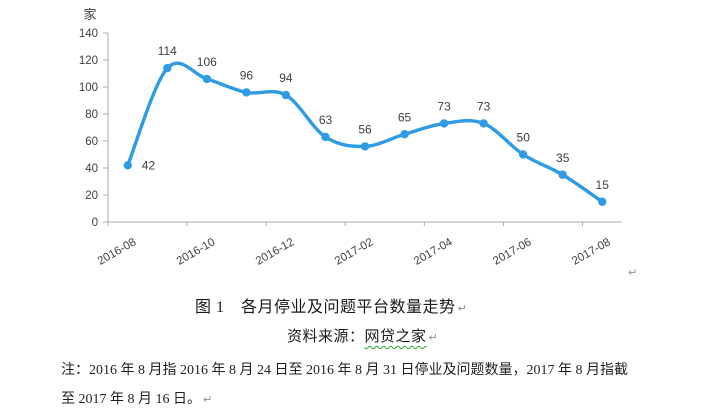 This screenshot has width=722, height=414. What do you see at coordinates (88, 61) in the screenshot?
I see `y-axis-tick-label: 120` at bounding box center [88, 61].